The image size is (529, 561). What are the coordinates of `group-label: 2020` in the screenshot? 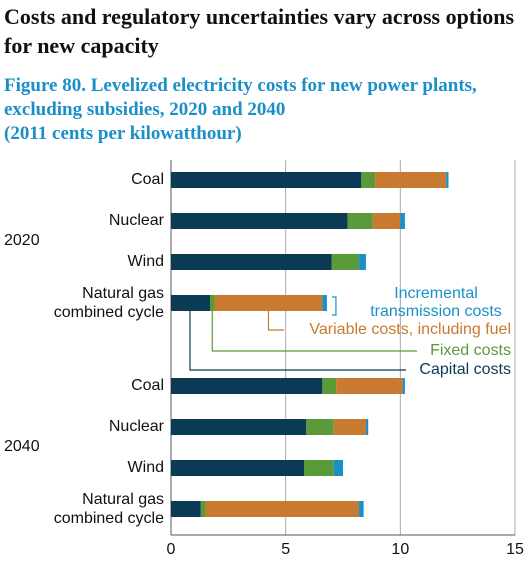 It's located at (22, 240).